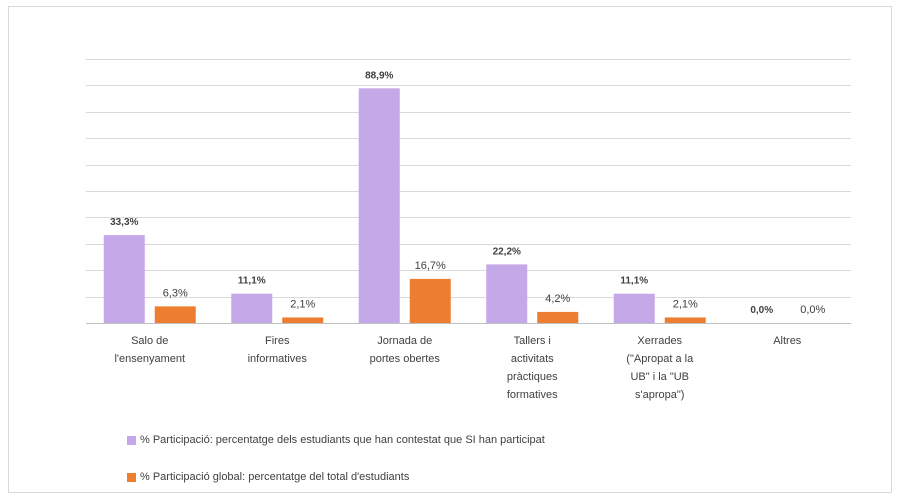 Image resolution: width=900 pixels, height=499 pixels. Describe the element at coordinates (507, 251) in the screenshot. I see `data-label-series-1-cat-4: 22,2%` at that location.